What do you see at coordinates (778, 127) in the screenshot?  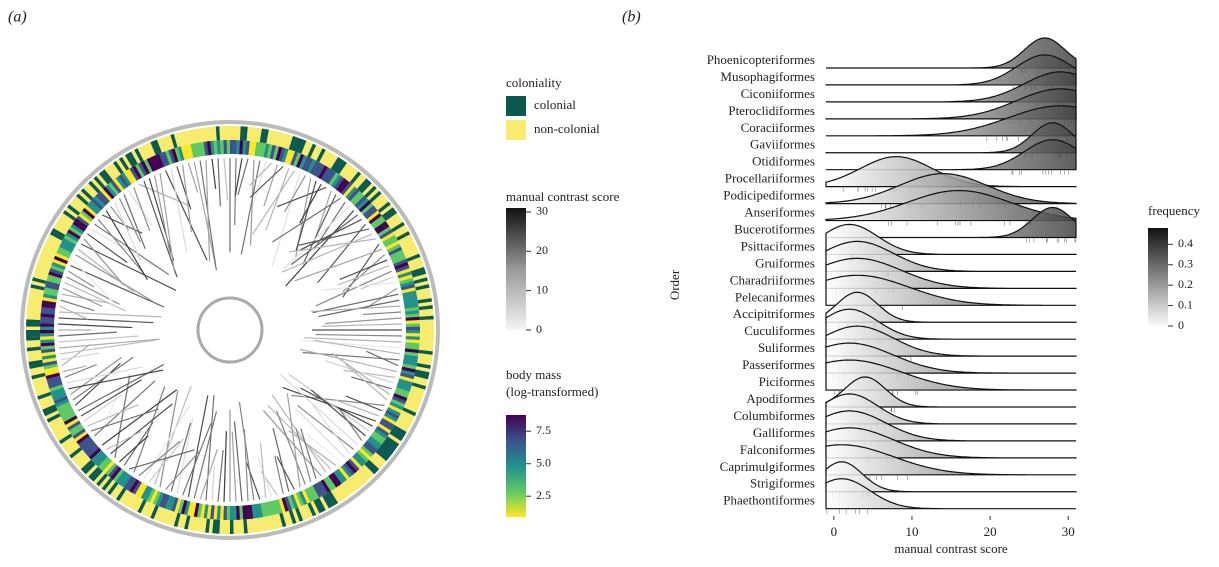 I see `y-tick-label: Coraciiformes` at bounding box center [778, 127].